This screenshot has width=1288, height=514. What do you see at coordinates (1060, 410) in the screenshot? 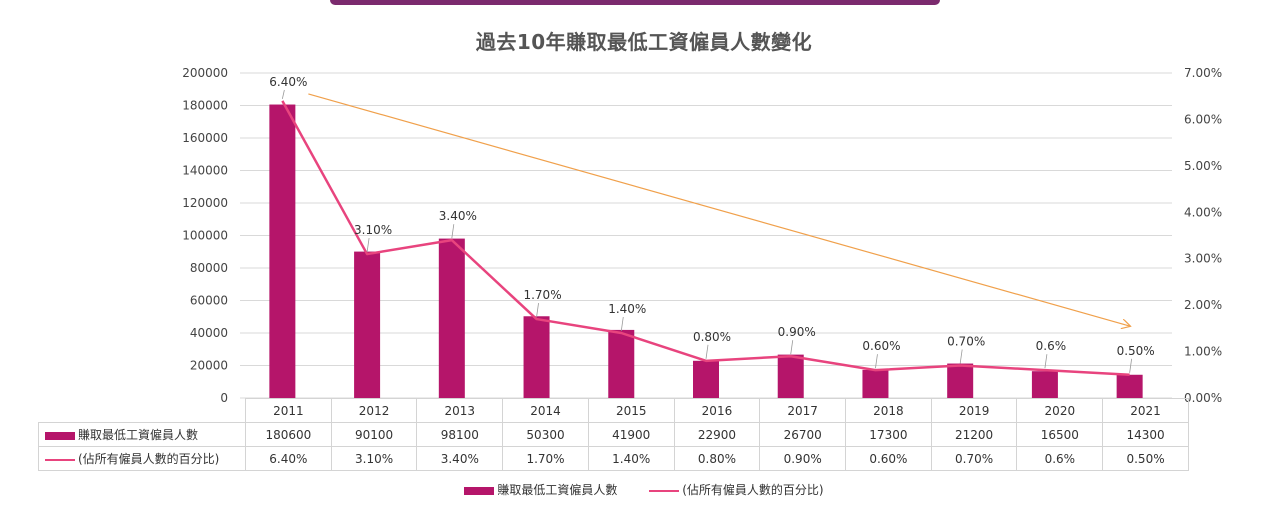
I see `table-year-cell: 2020` at bounding box center [1060, 410].